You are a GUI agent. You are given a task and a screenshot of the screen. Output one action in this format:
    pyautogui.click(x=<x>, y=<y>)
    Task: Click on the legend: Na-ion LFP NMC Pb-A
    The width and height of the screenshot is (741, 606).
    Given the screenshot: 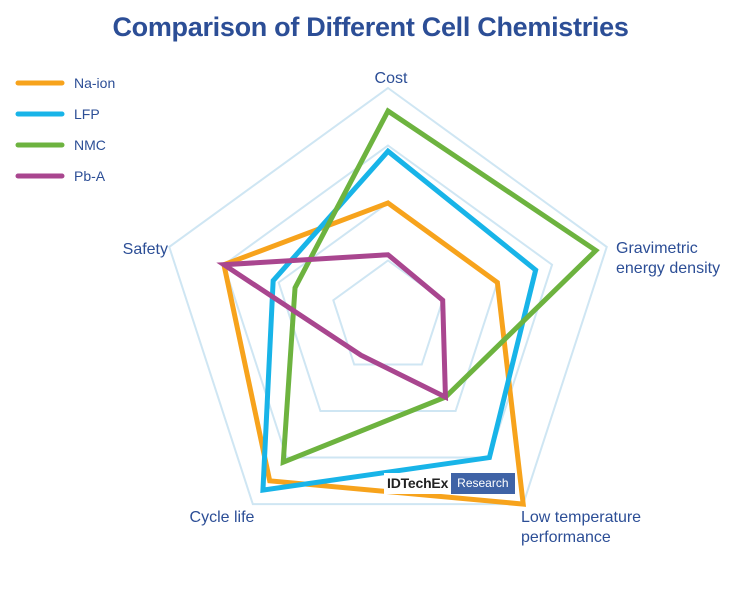 What is the action you would take?
    pyautogui.click(x=65, y=129)
    